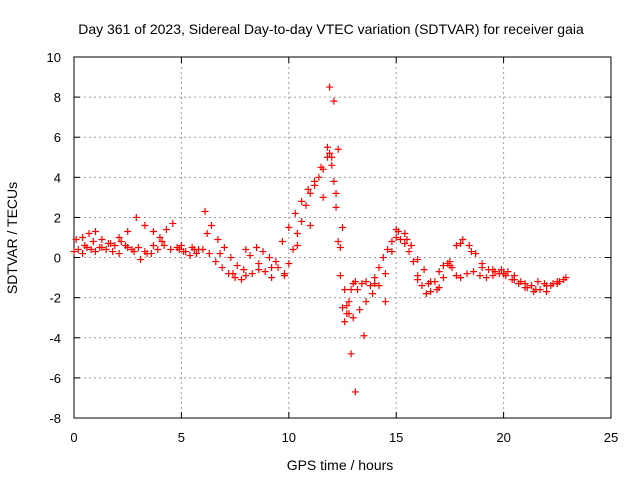 This screenshot has height=480, width=640. Describe the element at coordinates (340, 465) in the screenshot. I see `x-axis-label: GPS time / hours` at that location.